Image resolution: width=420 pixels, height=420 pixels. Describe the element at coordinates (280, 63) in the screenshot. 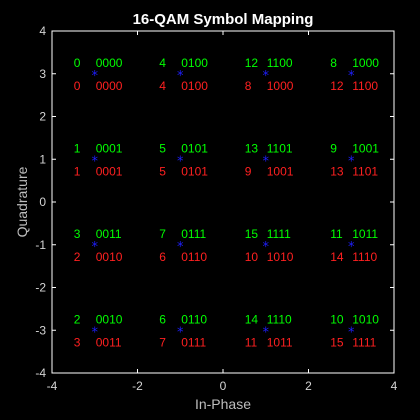

I see `gray-symbol-bits: 1100` at that location.